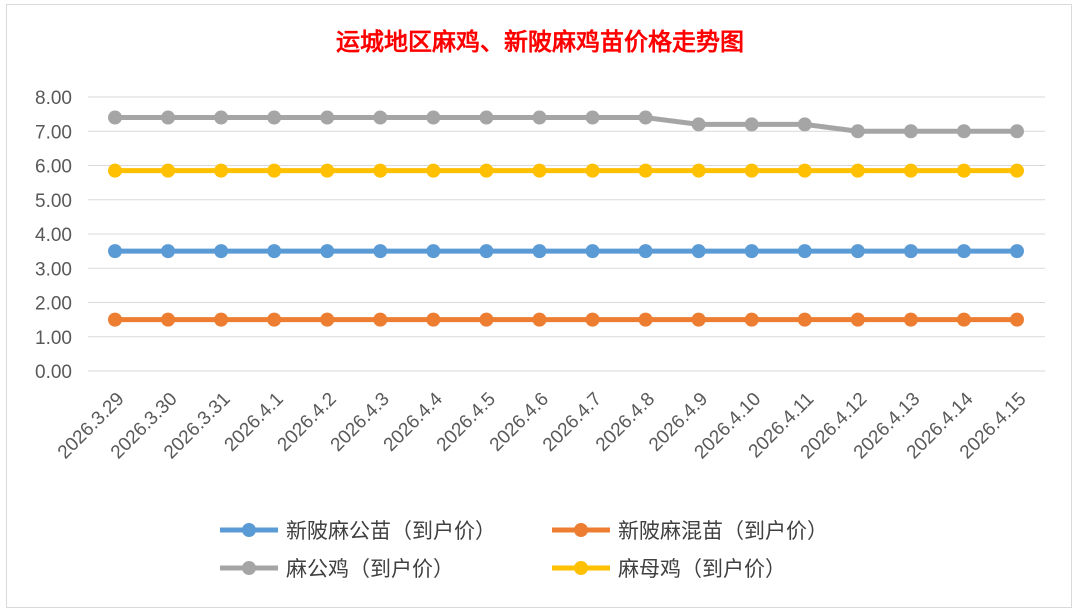  I want to click on legend-label: 麻母鸡（到户价）, so click(702, 569).